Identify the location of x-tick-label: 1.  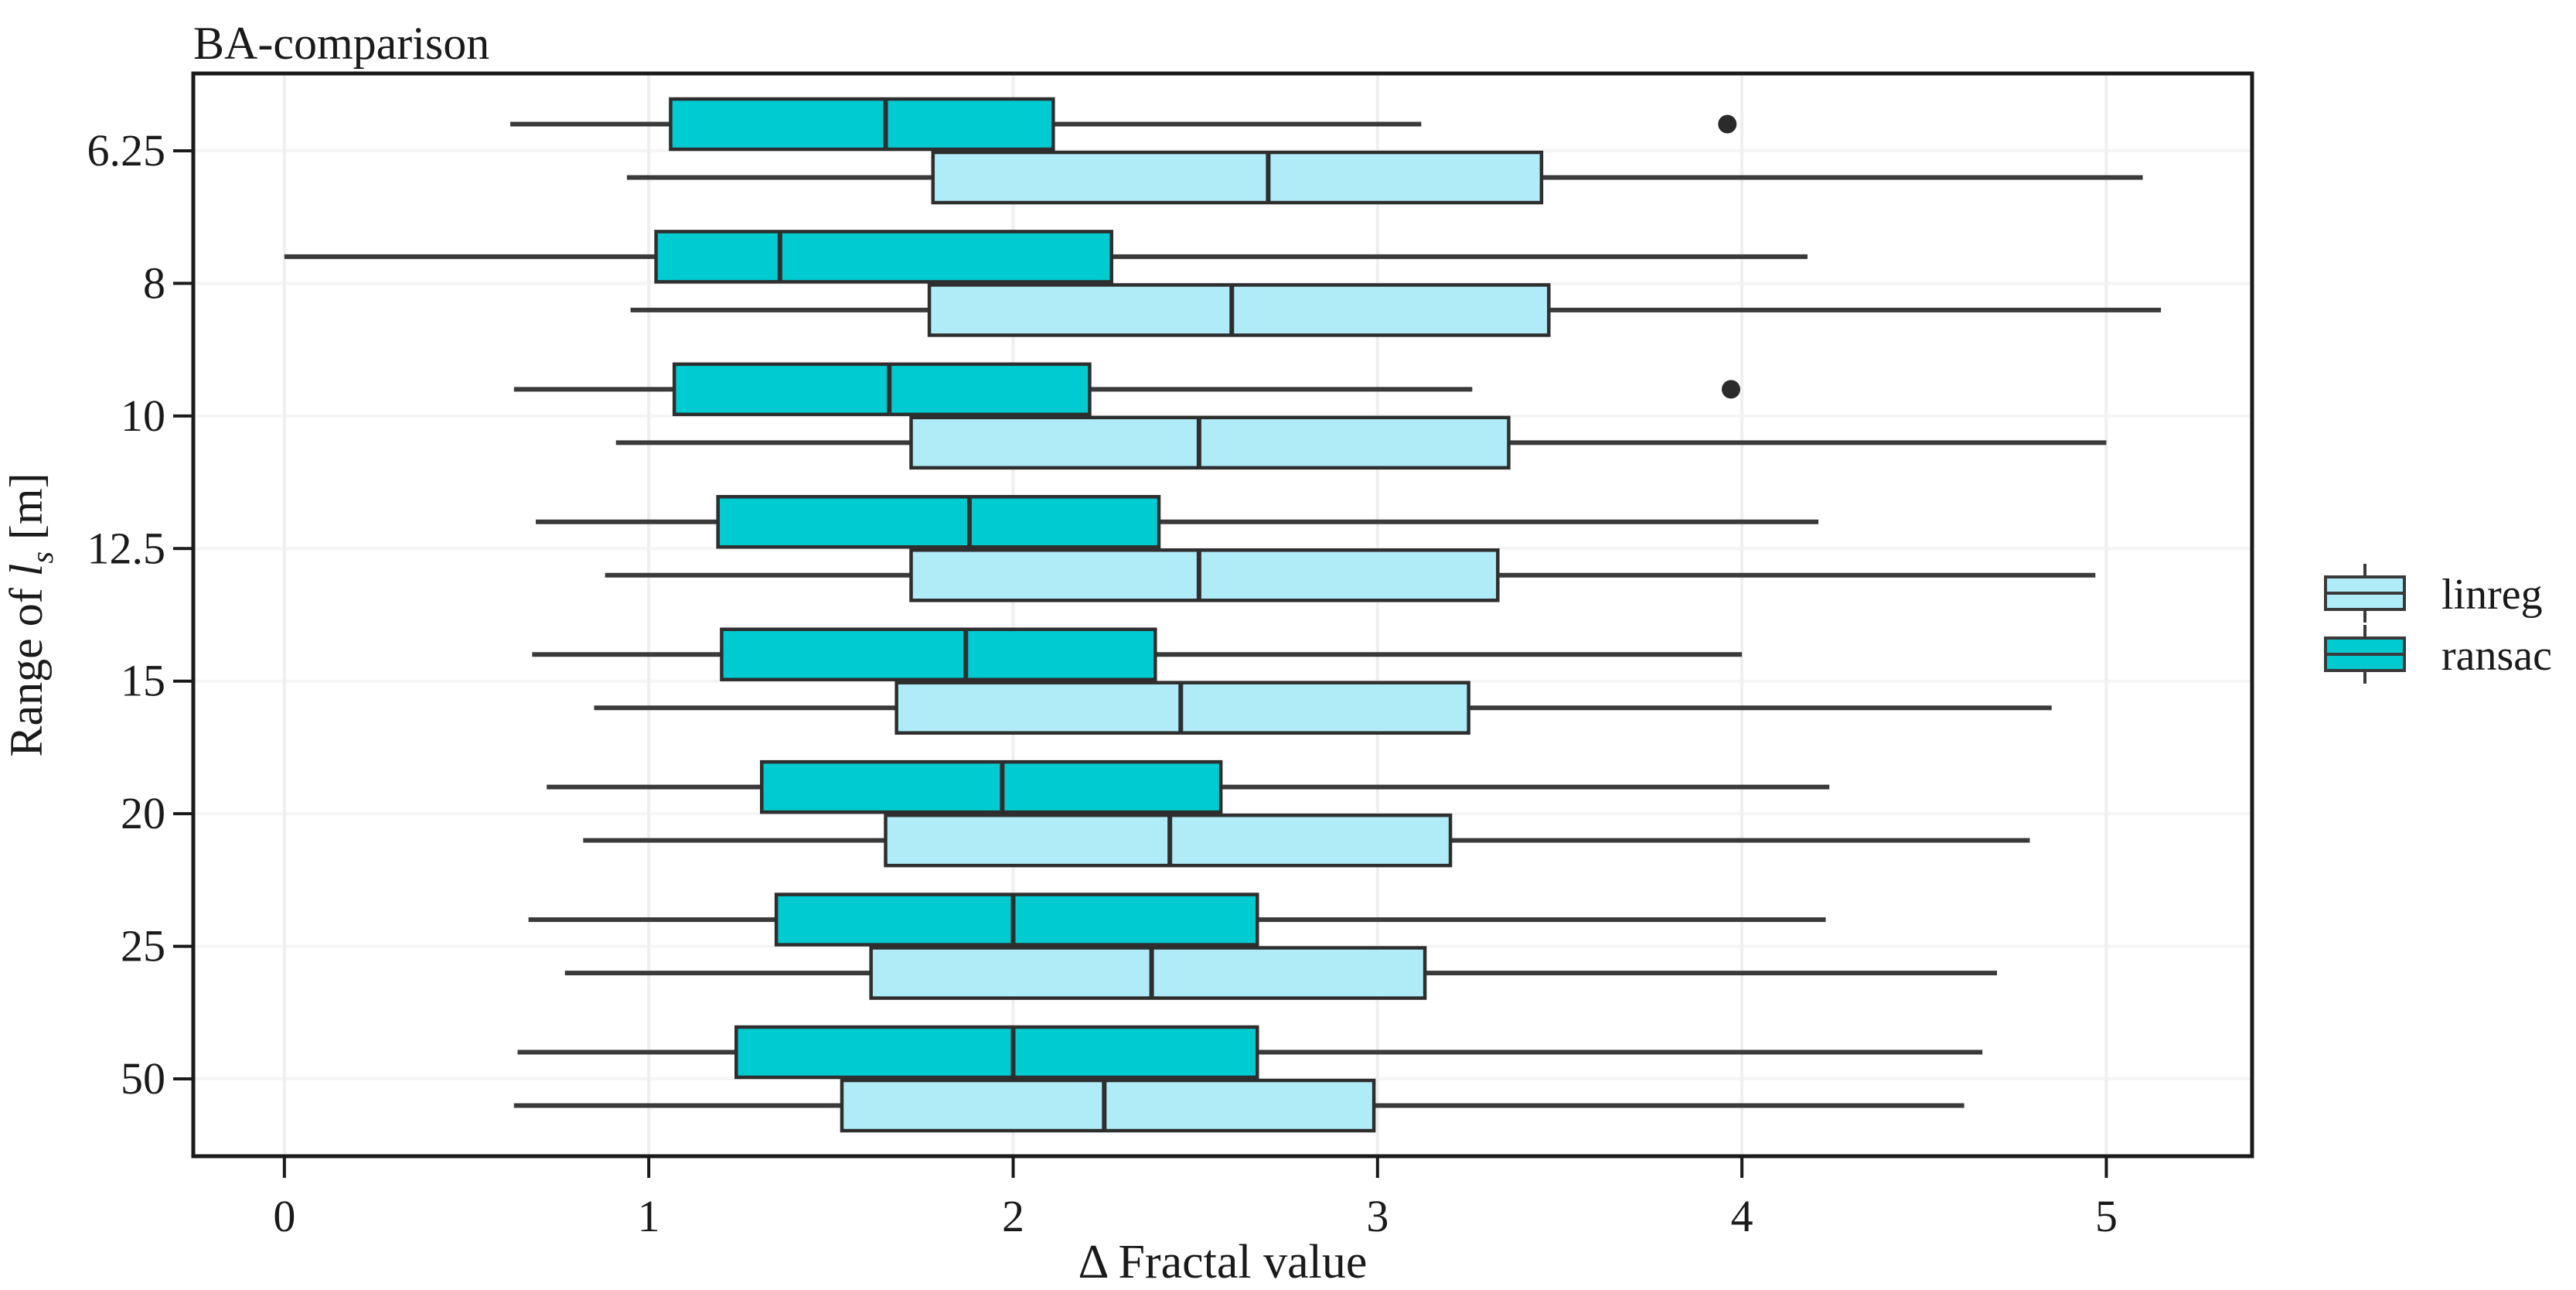
(649, 1216).